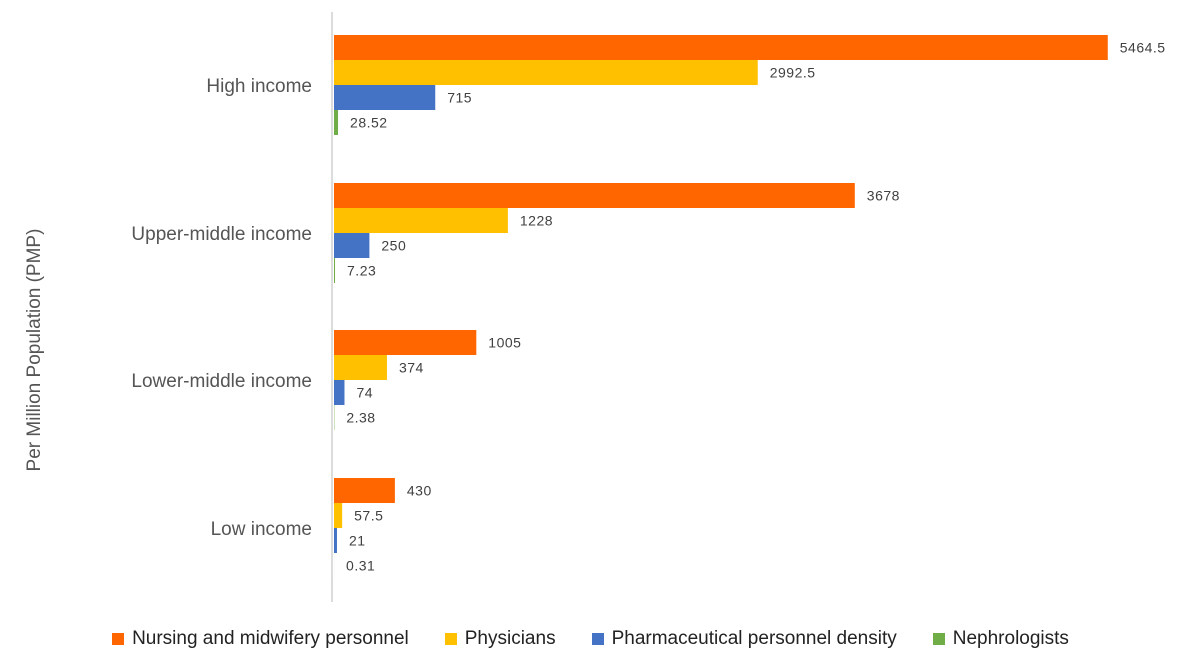 The height and width of the screenshot is (669, 1181). What do you see at coordinates (360, 367) in the screenshot?
I see `bar-physicians-lower-middle-income` at bounding box center [360, 367].